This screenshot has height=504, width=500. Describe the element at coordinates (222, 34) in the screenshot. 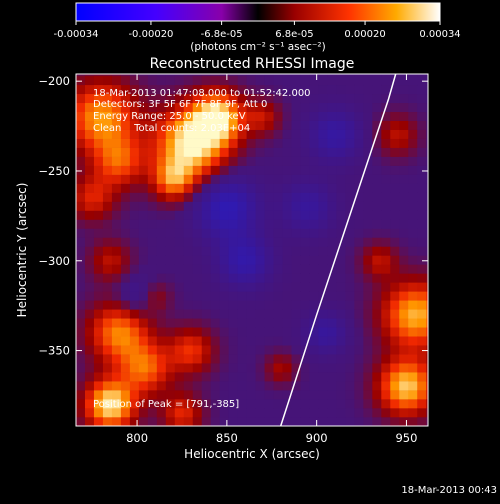

I see `colorbar-tick-label: -6.8e-05` at that location.